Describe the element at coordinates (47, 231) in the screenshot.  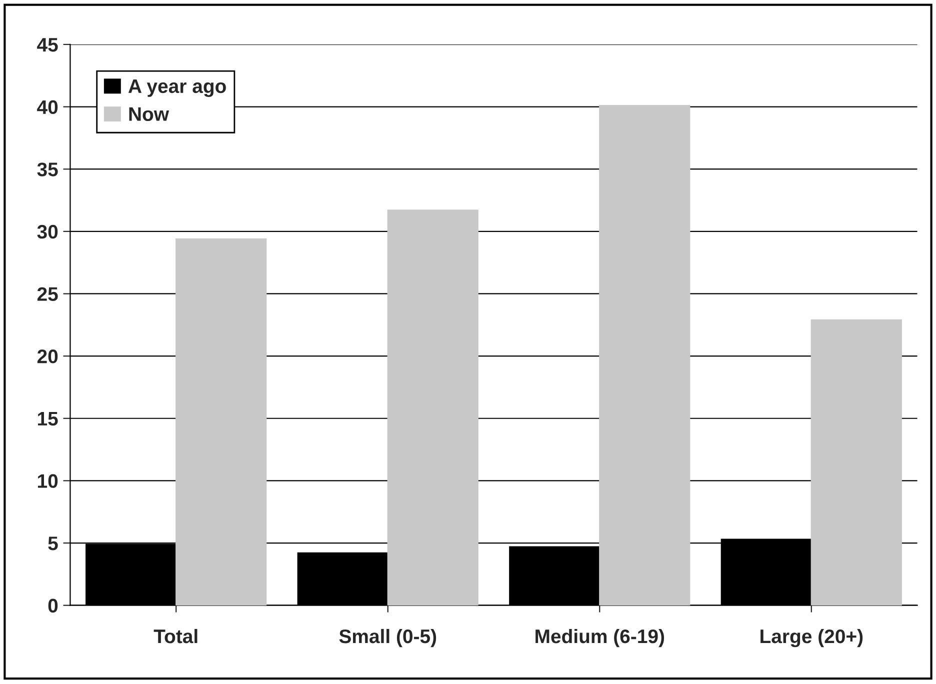
I see `y-tick-label: 30` at that location.